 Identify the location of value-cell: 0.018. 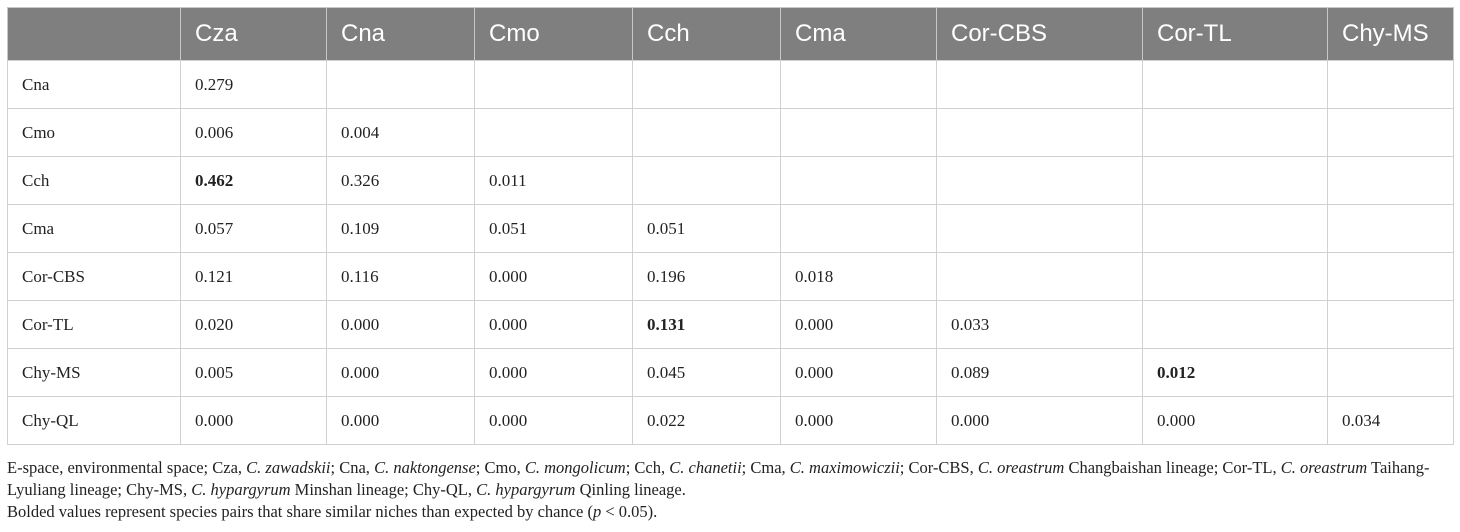
(858, 276).